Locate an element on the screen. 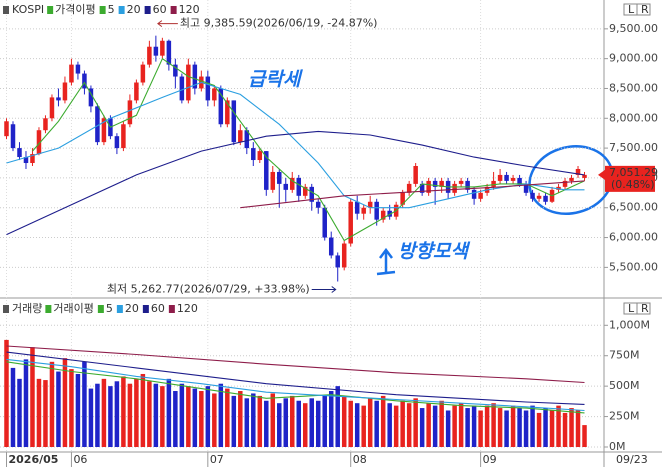  y-tick-label: 5,500.00 is located at coordinates (633, 266).